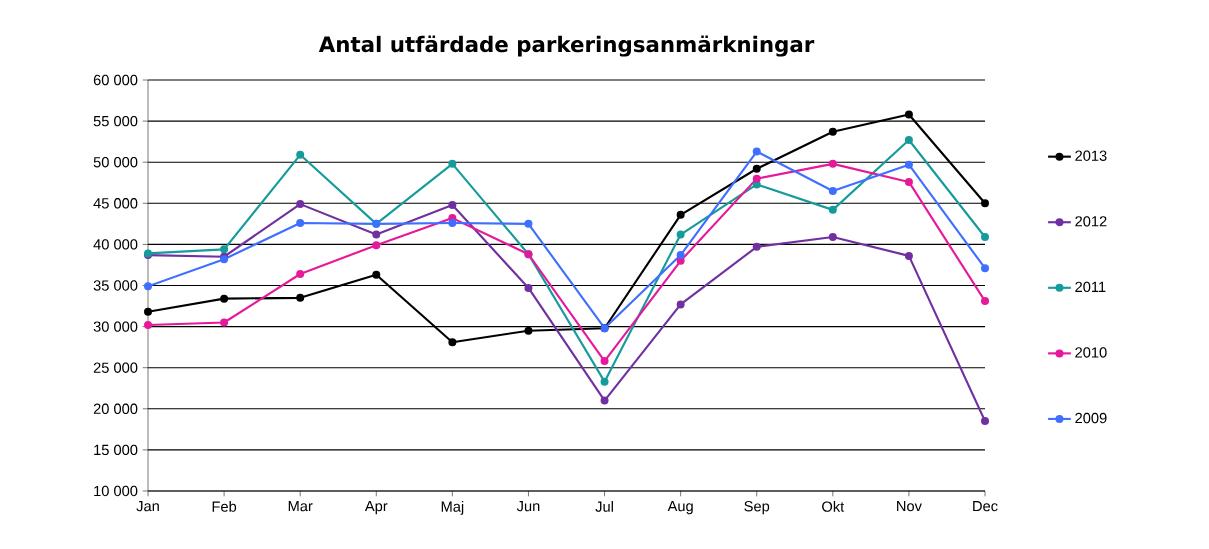 This screenshot has width=1209, height=549. Describe the element at coordinates (604, 506) in the screenshot. I see `x-tick-label: Jul` at that location.